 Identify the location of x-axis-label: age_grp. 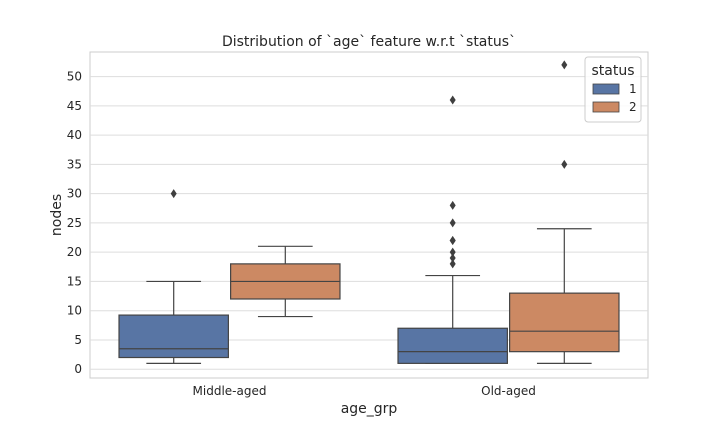
(369, 409).